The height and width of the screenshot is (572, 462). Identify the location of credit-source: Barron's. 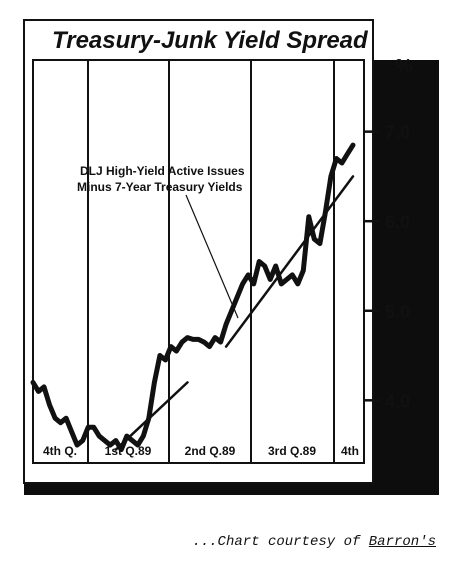
(402, 542).